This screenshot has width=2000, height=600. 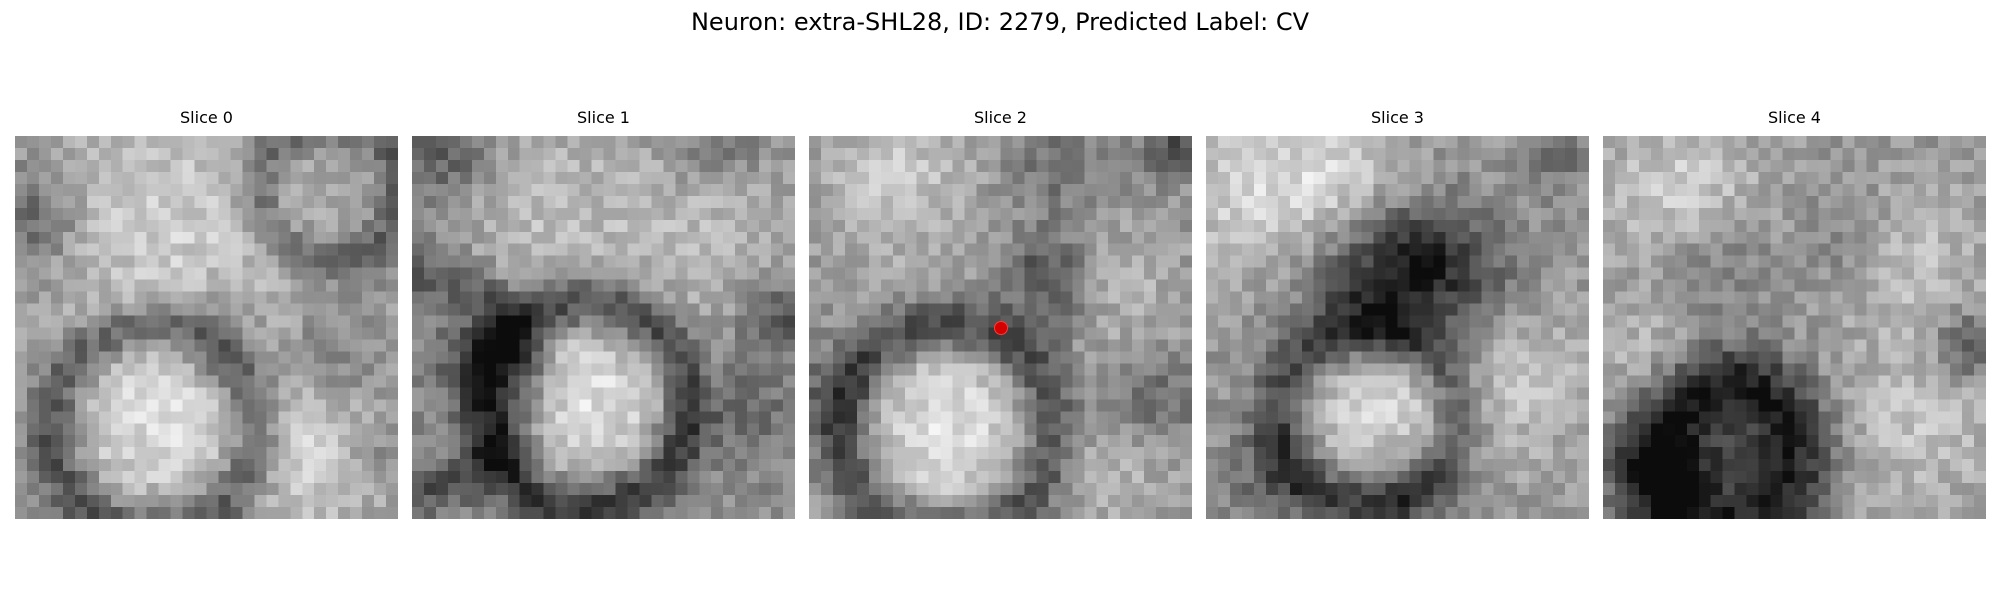 I want to click on slice-title-1: Slice 1, so click(x=603, y=117).